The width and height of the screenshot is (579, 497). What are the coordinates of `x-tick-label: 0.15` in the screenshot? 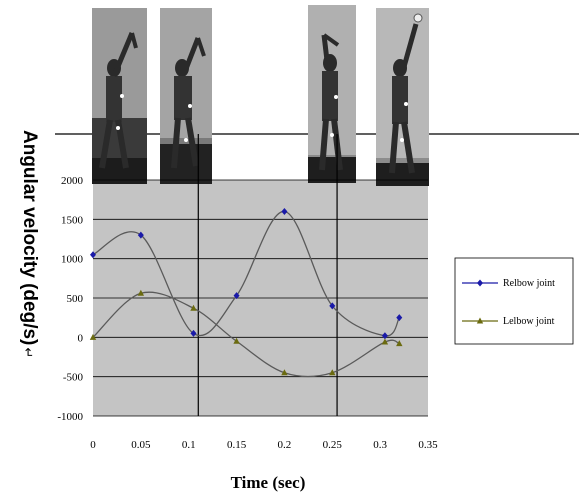 It's located at (237, 445).